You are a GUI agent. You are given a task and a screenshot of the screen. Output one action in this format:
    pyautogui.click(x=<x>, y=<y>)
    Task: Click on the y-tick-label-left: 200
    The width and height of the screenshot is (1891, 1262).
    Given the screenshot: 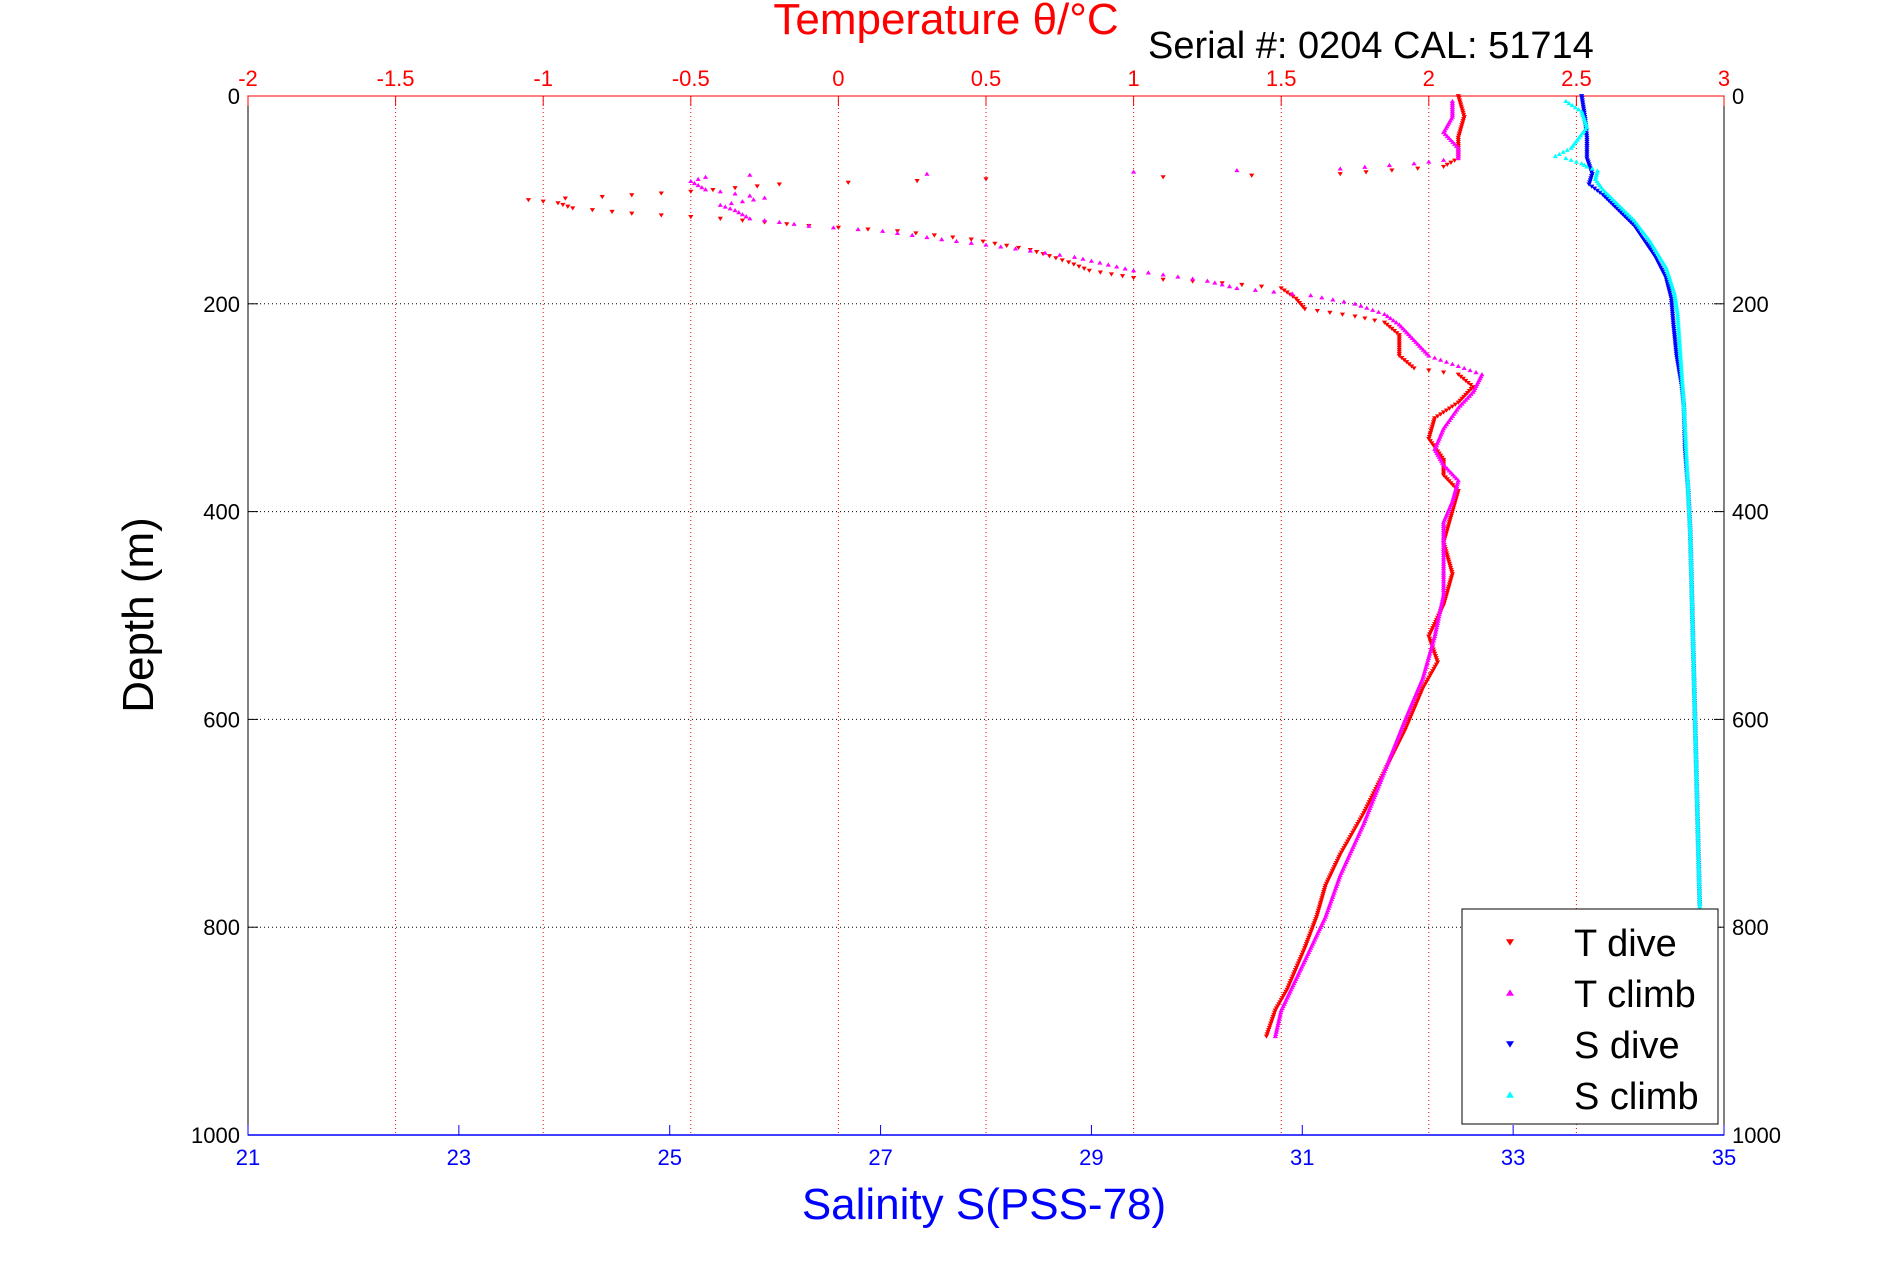 What is the action you would take?
    pyautogui.click(x=221, y=304)
    